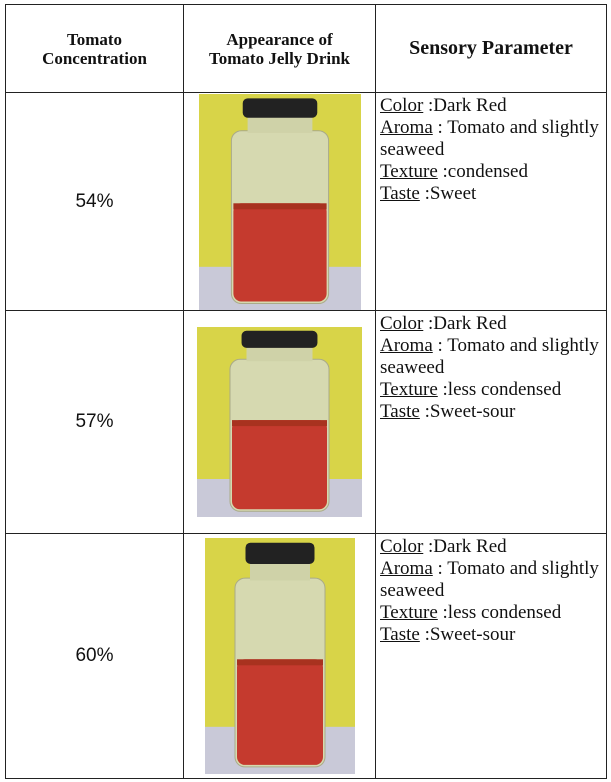 This screenshot has height=782, width=611. I want to click on sensory-value: :condensed, so click(485, 171).